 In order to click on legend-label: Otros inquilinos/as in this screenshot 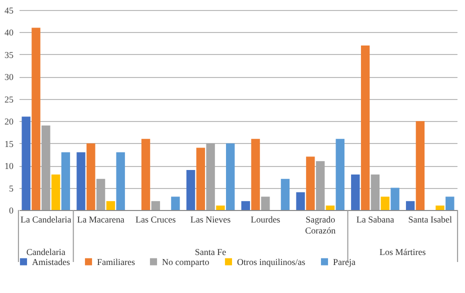, I will do `click(271, 261)`.